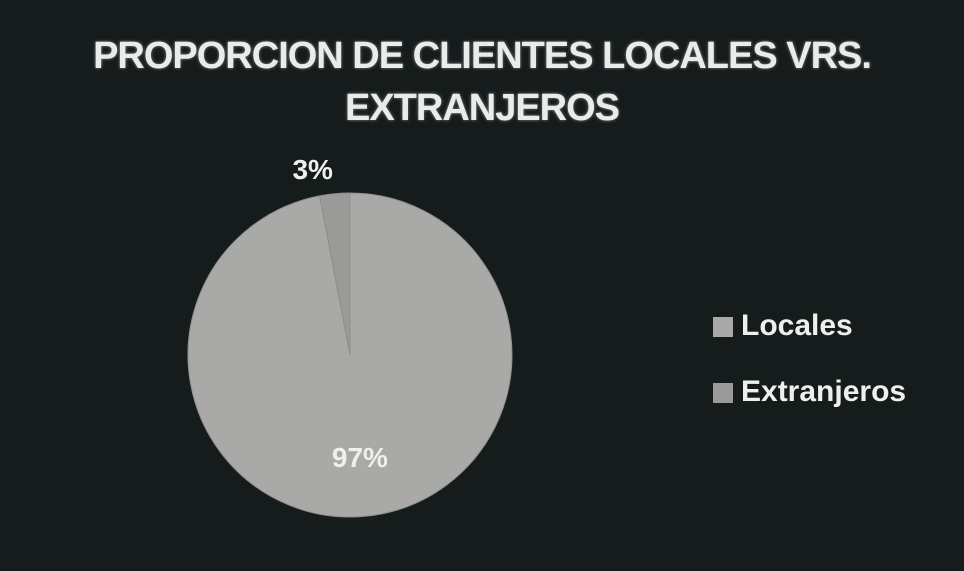 The height and width of the screenshot is (571, 964). What do you see at coordinates (360, 457) in the screenshot?
I see `data-label: 97%` at bounding box center [360, 457].